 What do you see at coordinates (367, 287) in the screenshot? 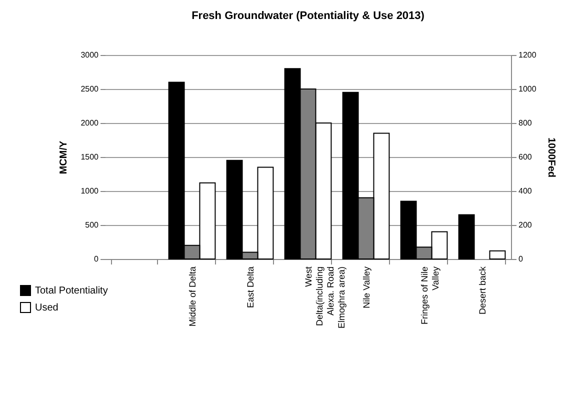
I see `x-tick-label: Nile Valley` at bounding box center [367, 287].